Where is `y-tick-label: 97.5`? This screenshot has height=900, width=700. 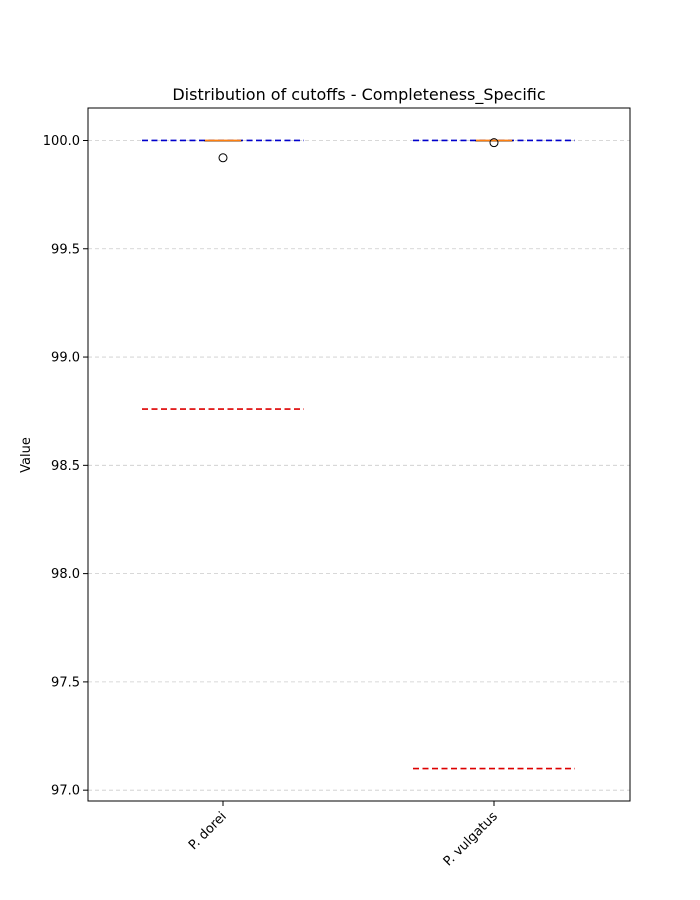 y-tick-label: 97.5 is located at coordinates (65, 682).